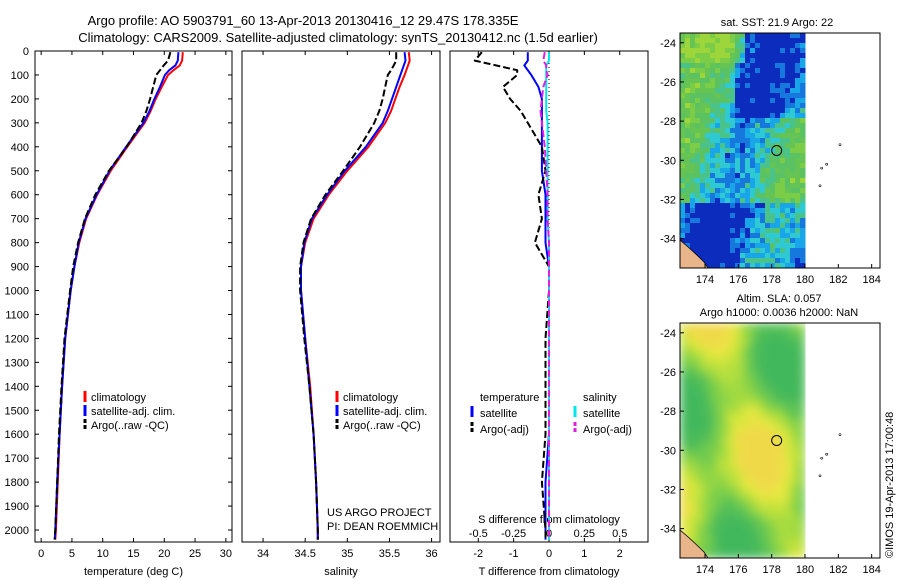 The width and height of the screenshot is (900, 580). I want to click on x-tick-label: 20, so click(164, 554).